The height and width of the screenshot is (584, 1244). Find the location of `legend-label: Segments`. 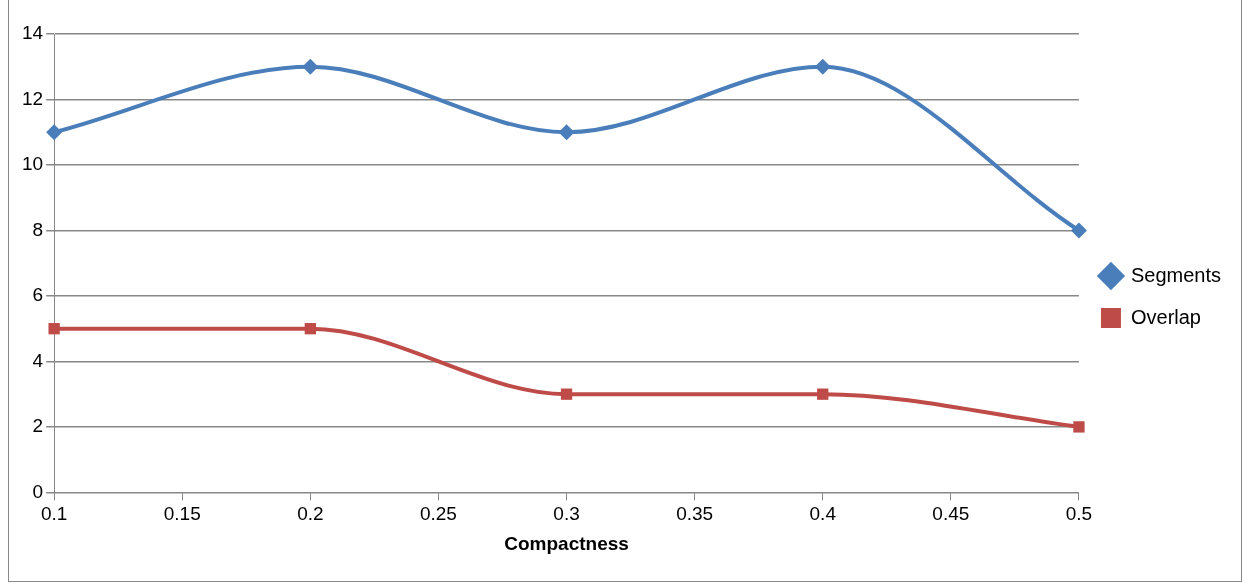

legend-label: Segments is located at coordinates (1176, 274).